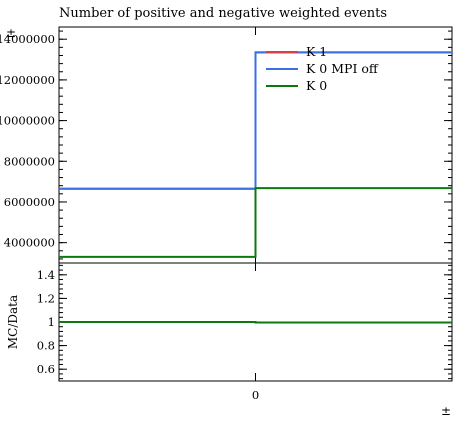  I want to click on legend-label-k-1: K 1, so click(316, 51).